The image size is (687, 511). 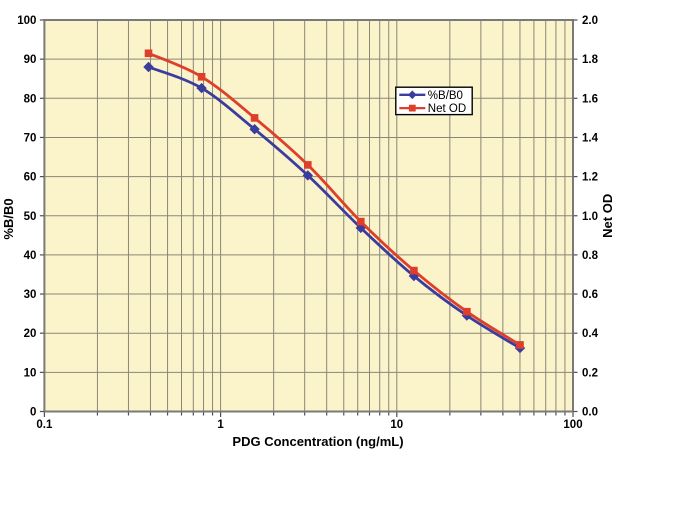 What do you see at coordinates (44, 425) in the screenshot?
I see `svg-text: 0.1` at bounding box center [44, 425].